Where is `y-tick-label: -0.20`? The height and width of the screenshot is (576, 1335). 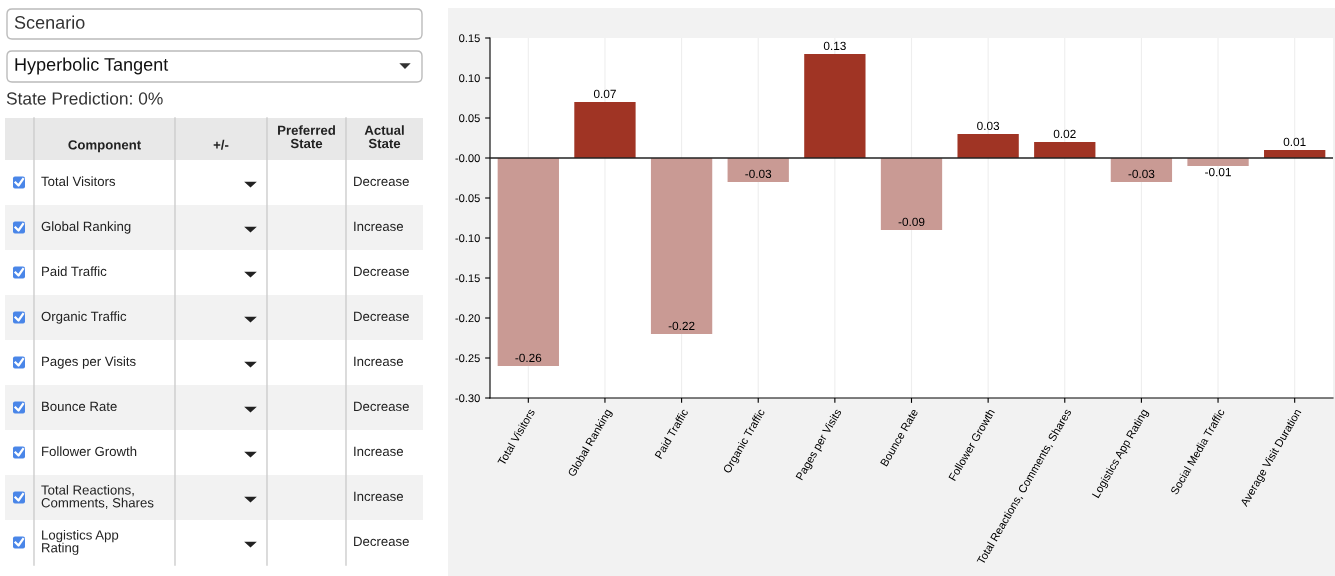 y-tick-label: -0.20 is located at coordinates (467, 318).